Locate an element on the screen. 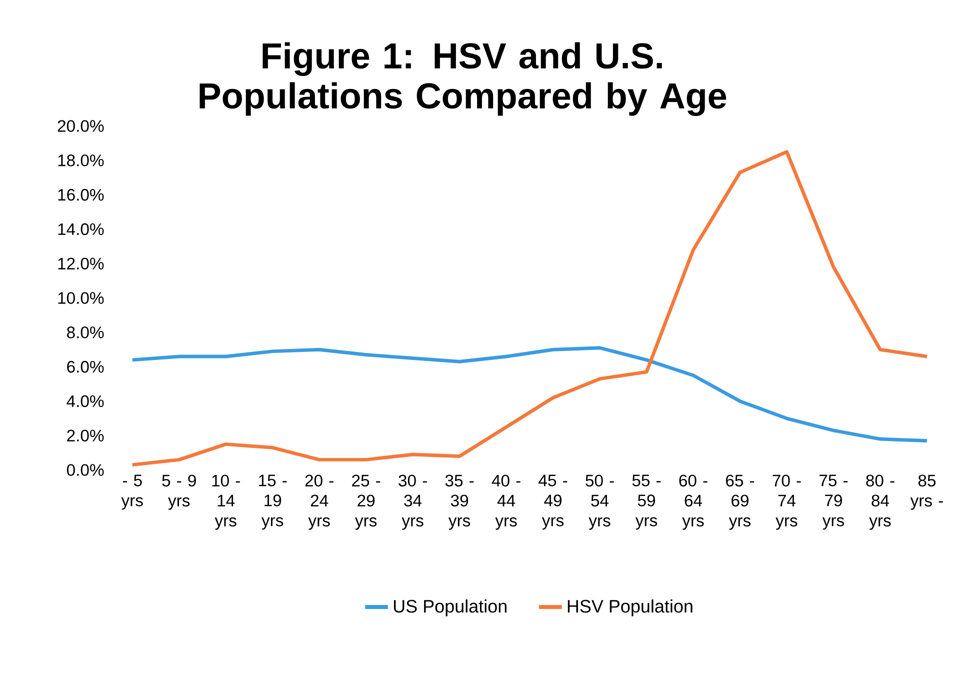 The image size is (966, 681). y-tick-label: 20.0% is located at coordinates (81, 126).